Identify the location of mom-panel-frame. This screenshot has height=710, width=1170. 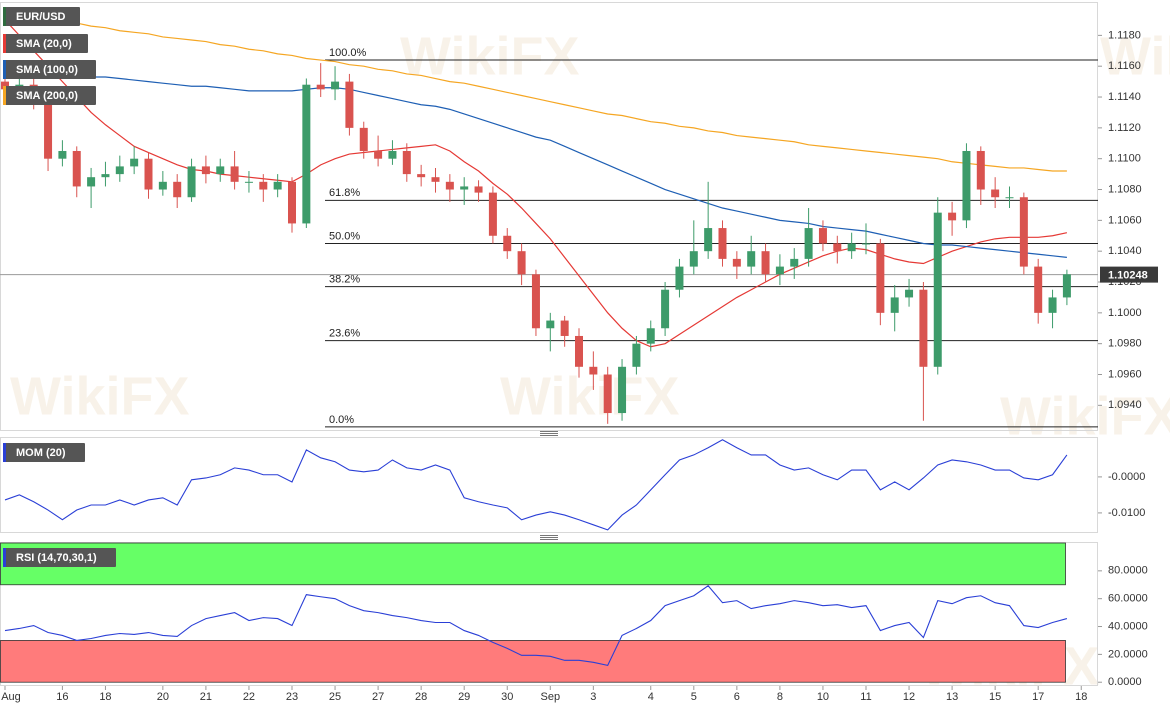
(549, 485).